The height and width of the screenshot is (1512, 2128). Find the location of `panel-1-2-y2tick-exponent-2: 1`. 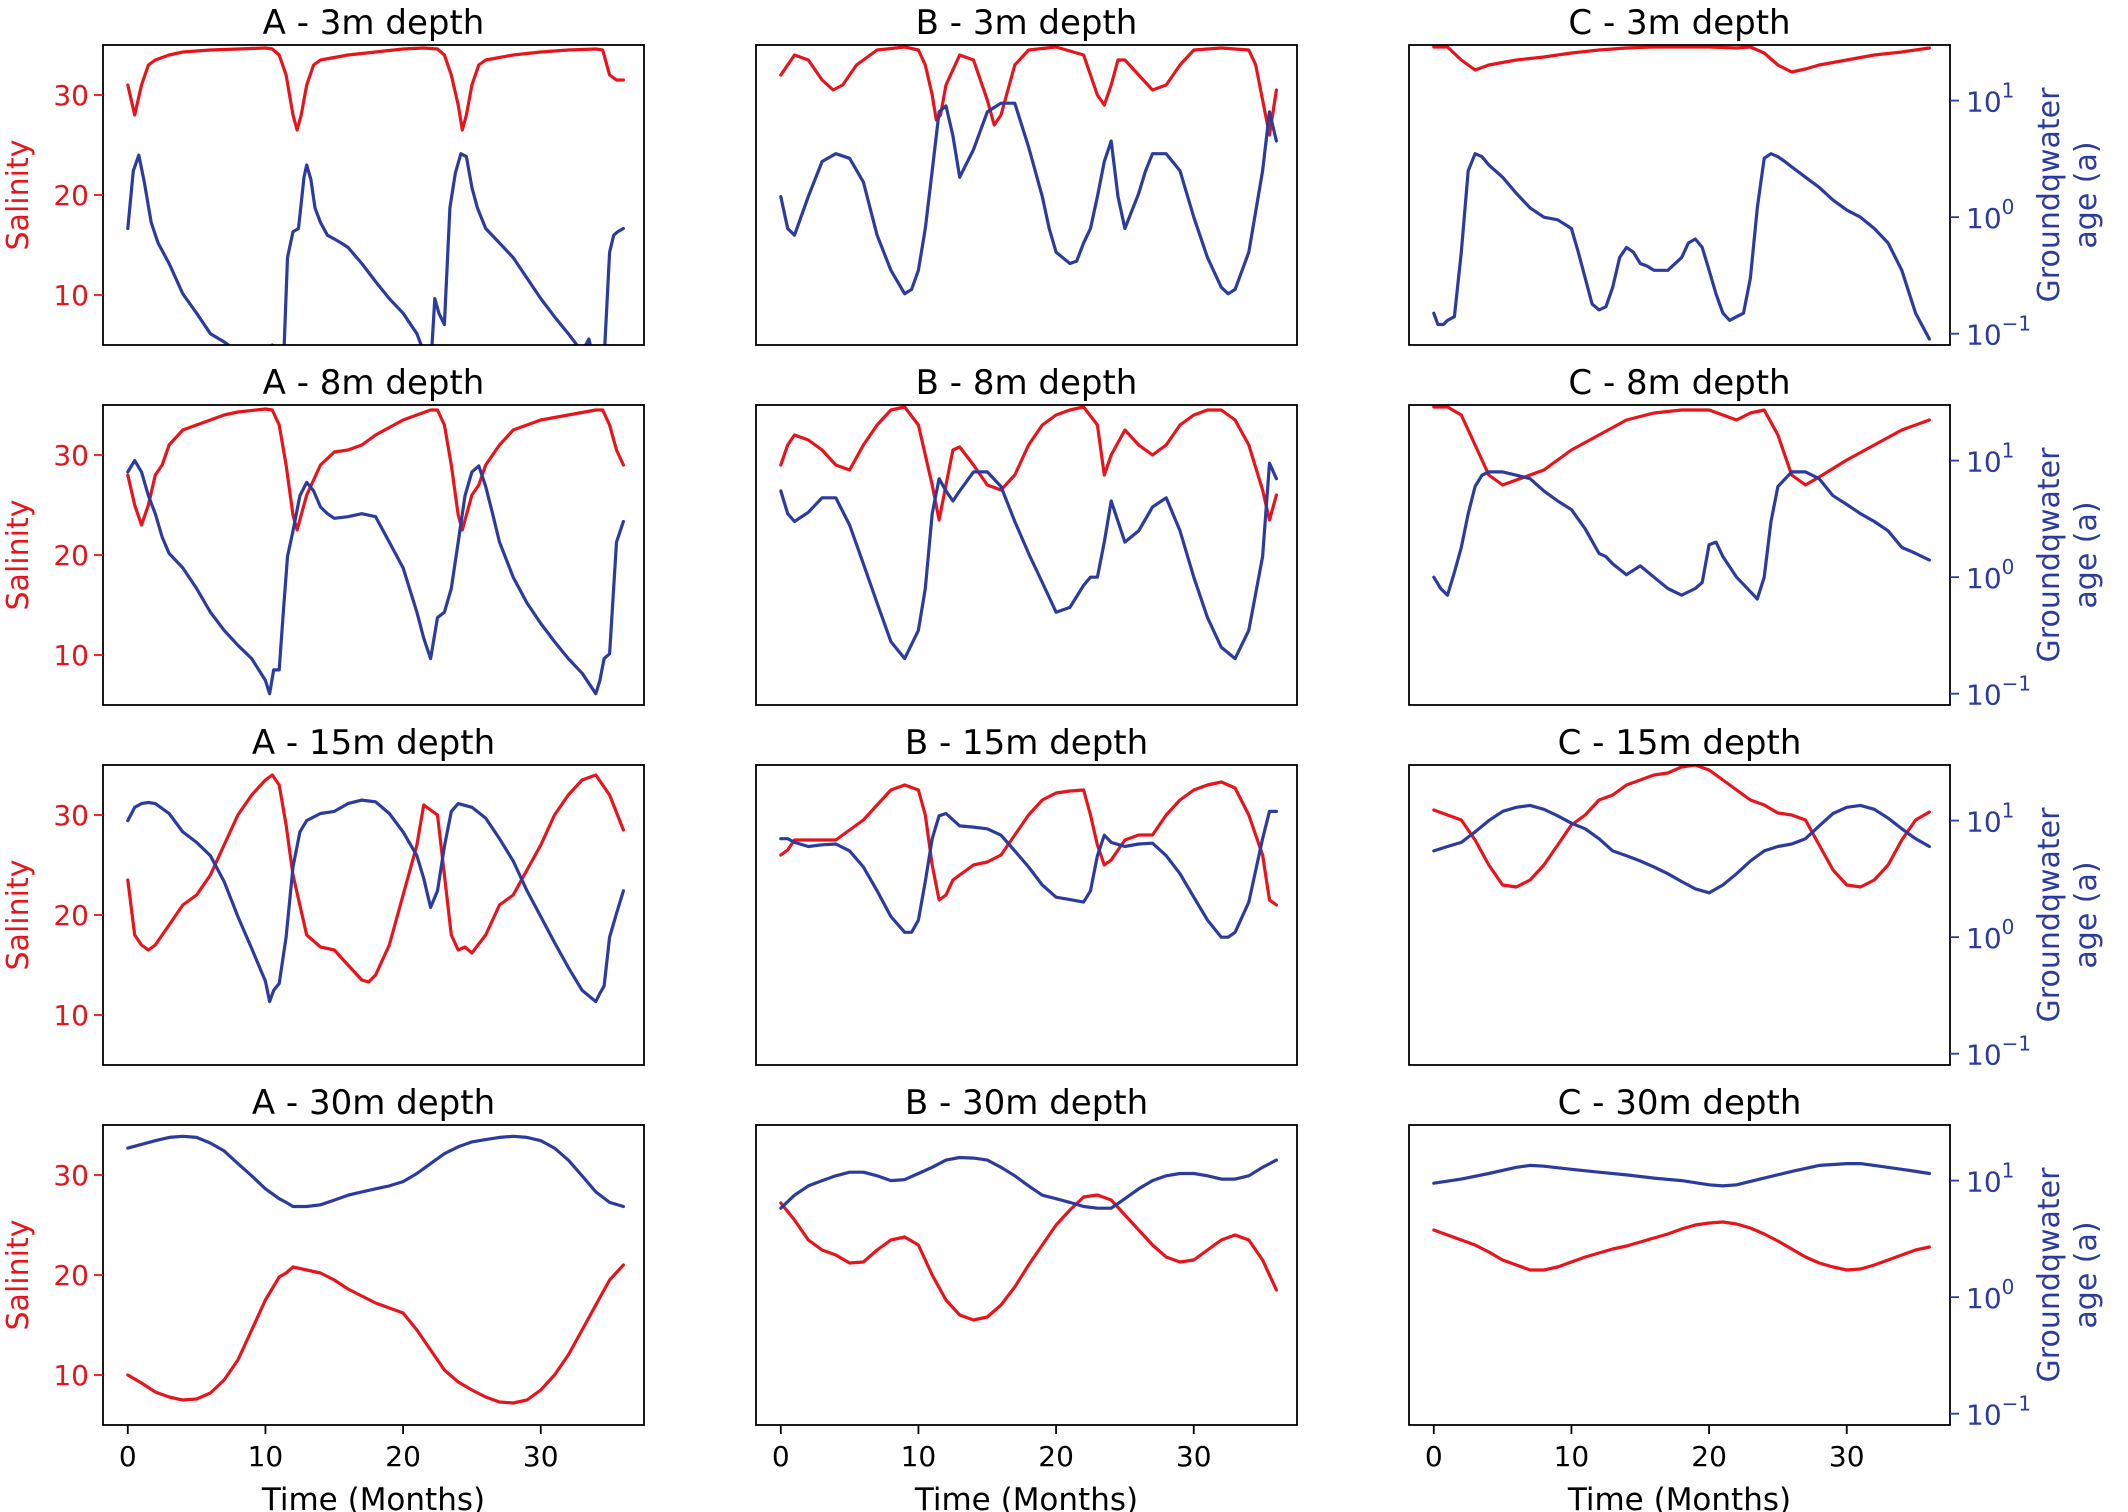

panel-1-2-y2tick-exponent-2: 1 is located at coordinates (2008, 451).